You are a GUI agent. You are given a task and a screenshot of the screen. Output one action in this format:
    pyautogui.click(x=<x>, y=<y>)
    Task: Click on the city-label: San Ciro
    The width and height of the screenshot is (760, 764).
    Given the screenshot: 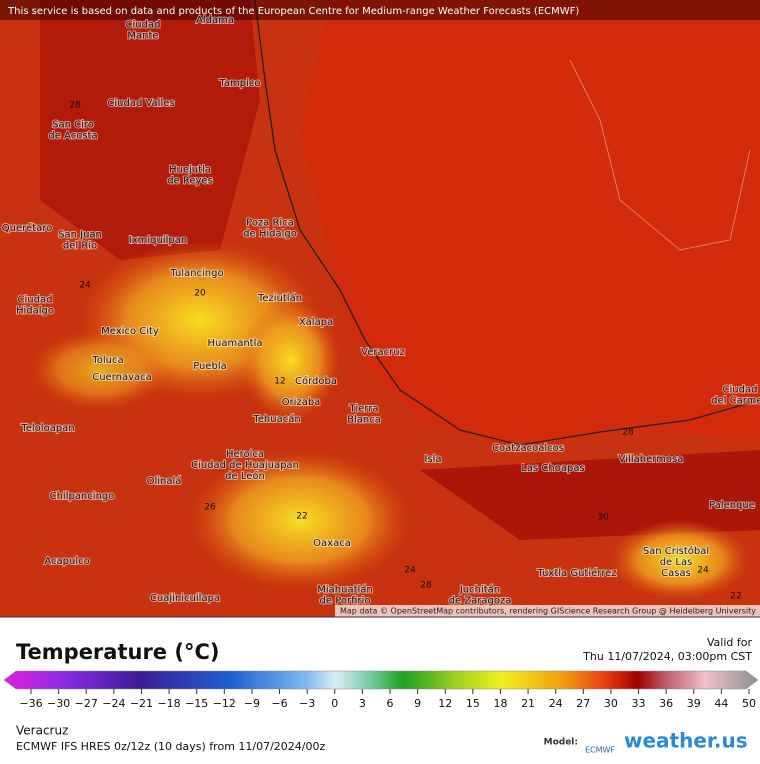 What is the action you would take?
    pyautogui.click(x=73, y=125)
    